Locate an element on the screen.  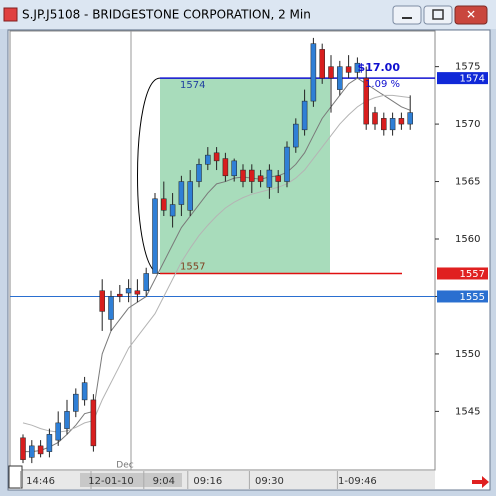
maximize-button is located at coordinates (438, 15).